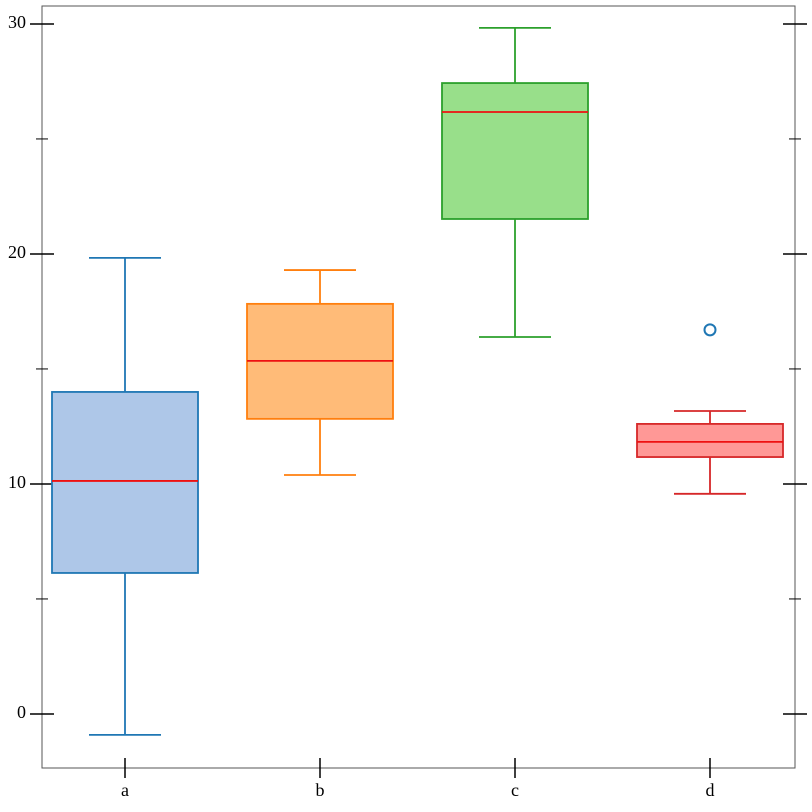 The height and width of the screenshot is (812, 812). Describe the element at coordinates (320, 790) in the screenshot. I see `x-tick-label: b` at that location.